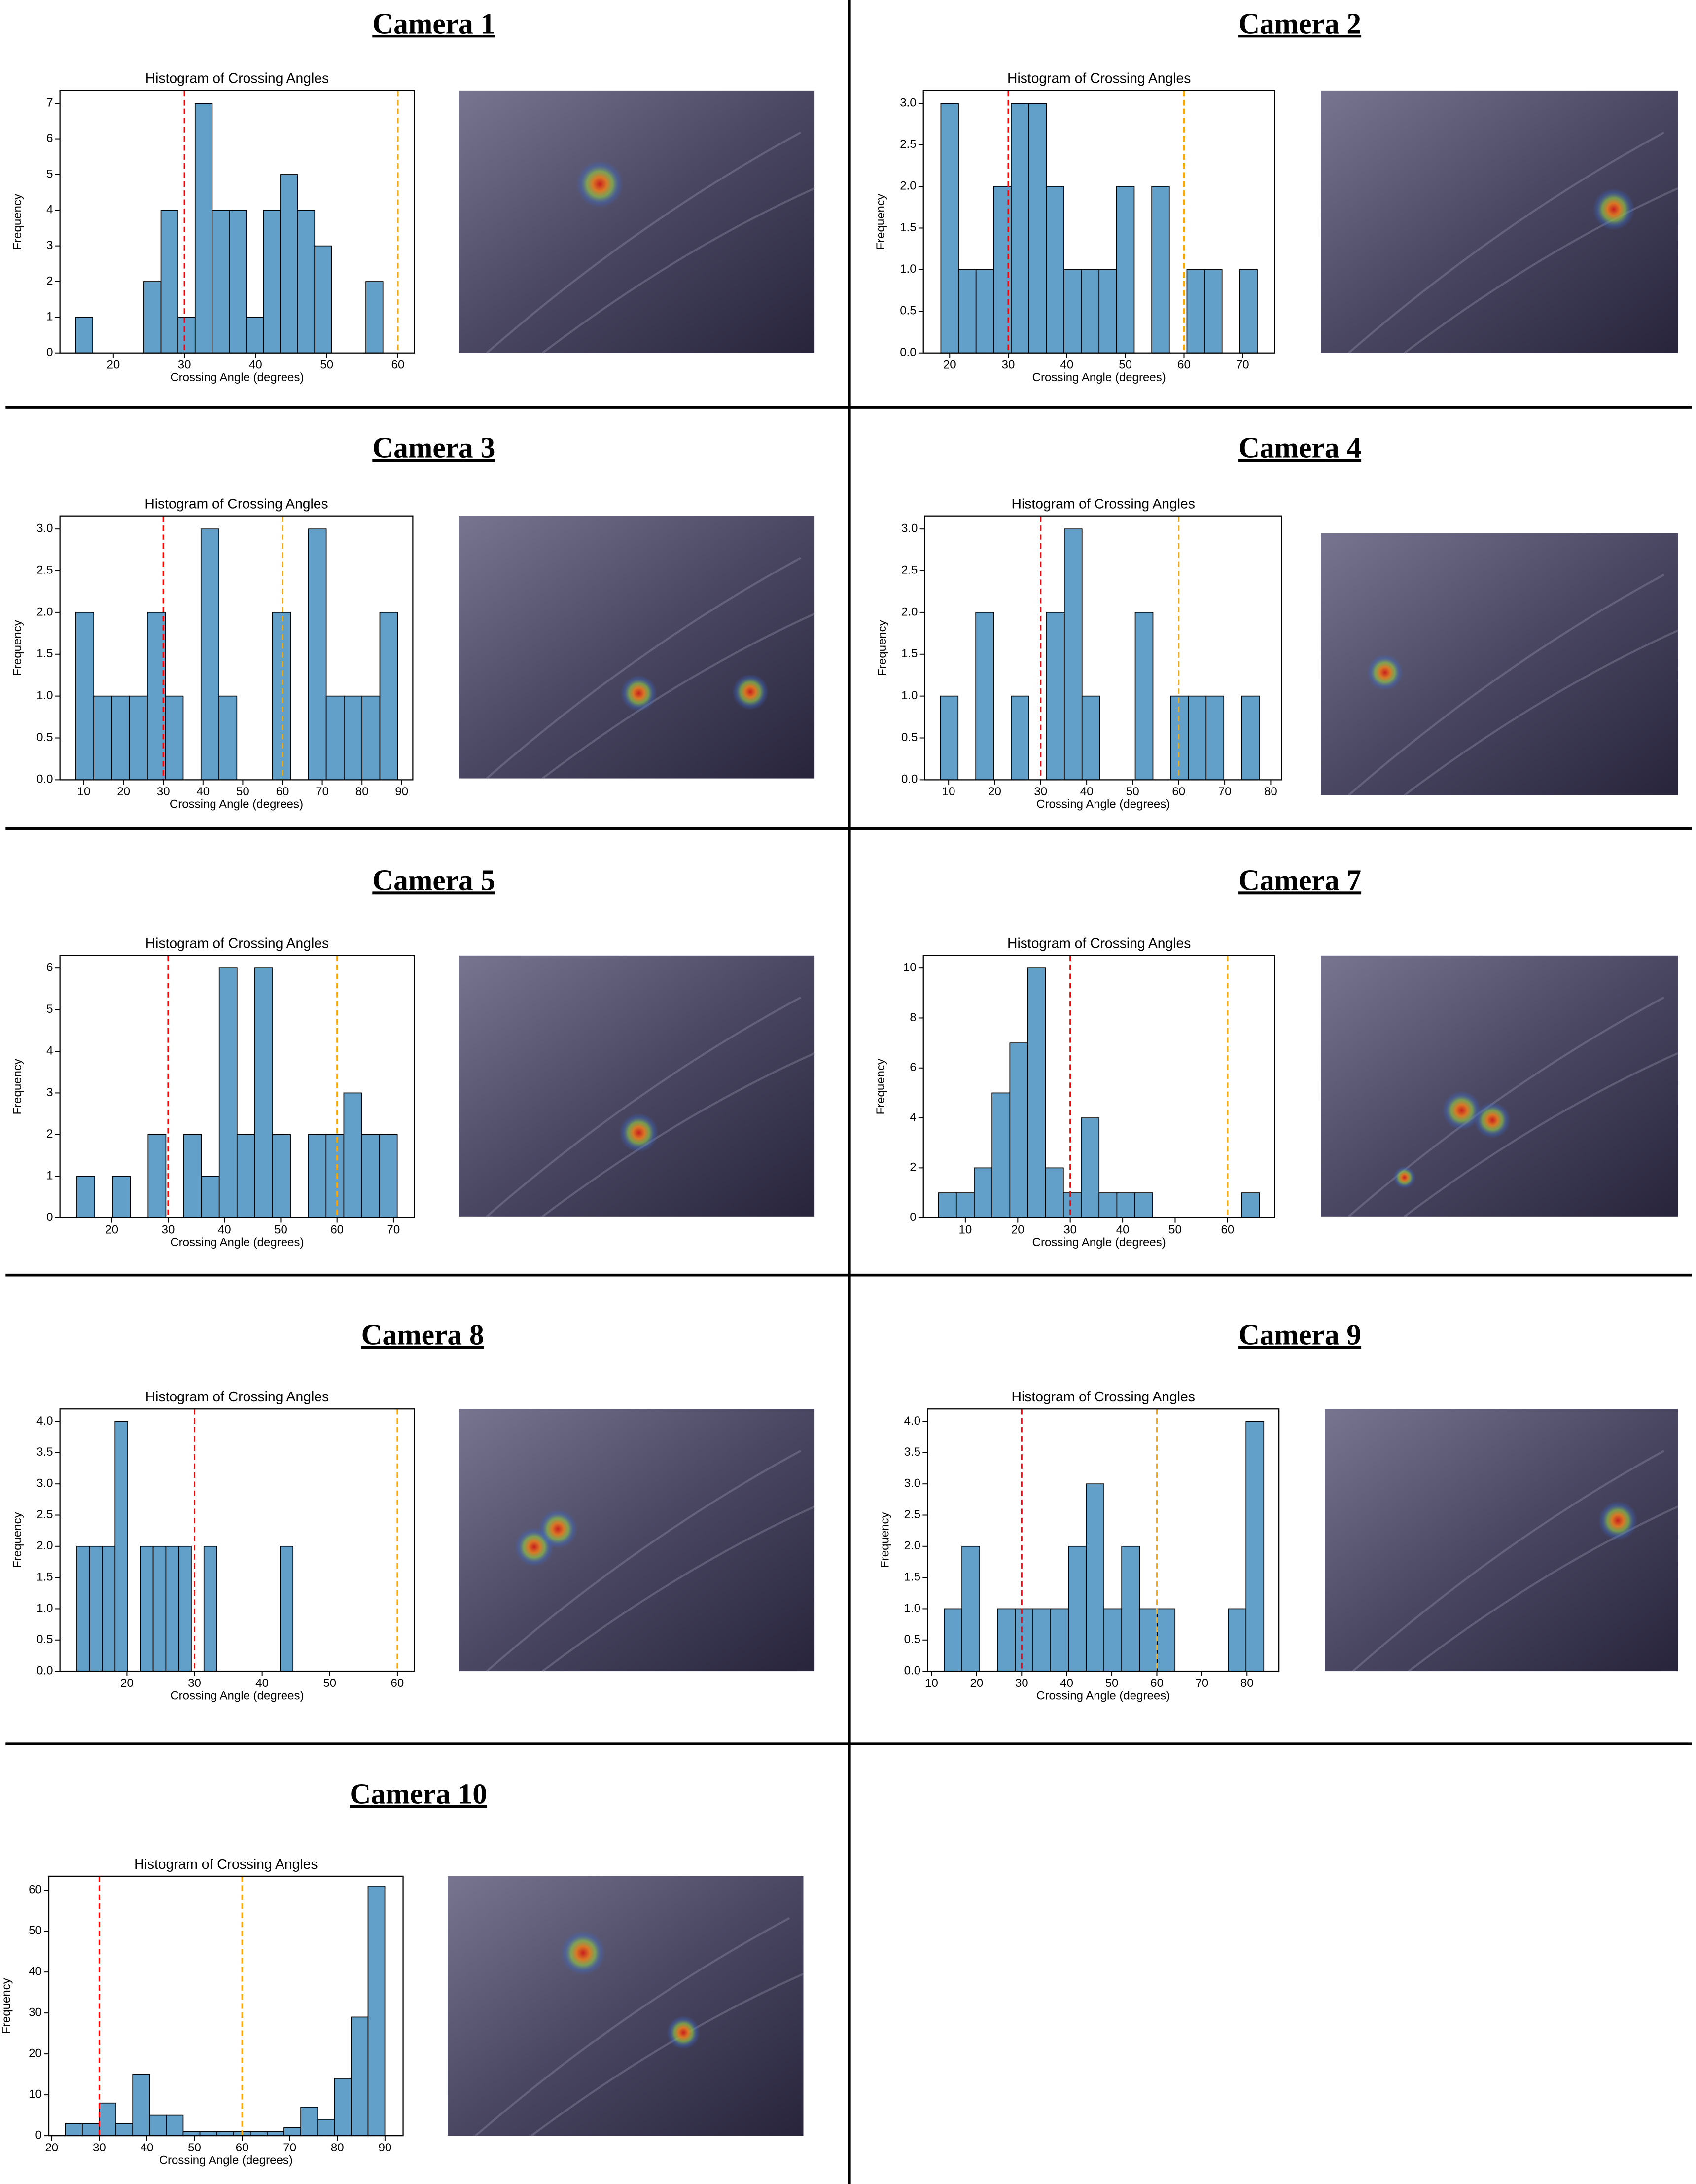 The image size is (1696, 2184). I want to click on y-tick-label: 50, so click(35, 1930).